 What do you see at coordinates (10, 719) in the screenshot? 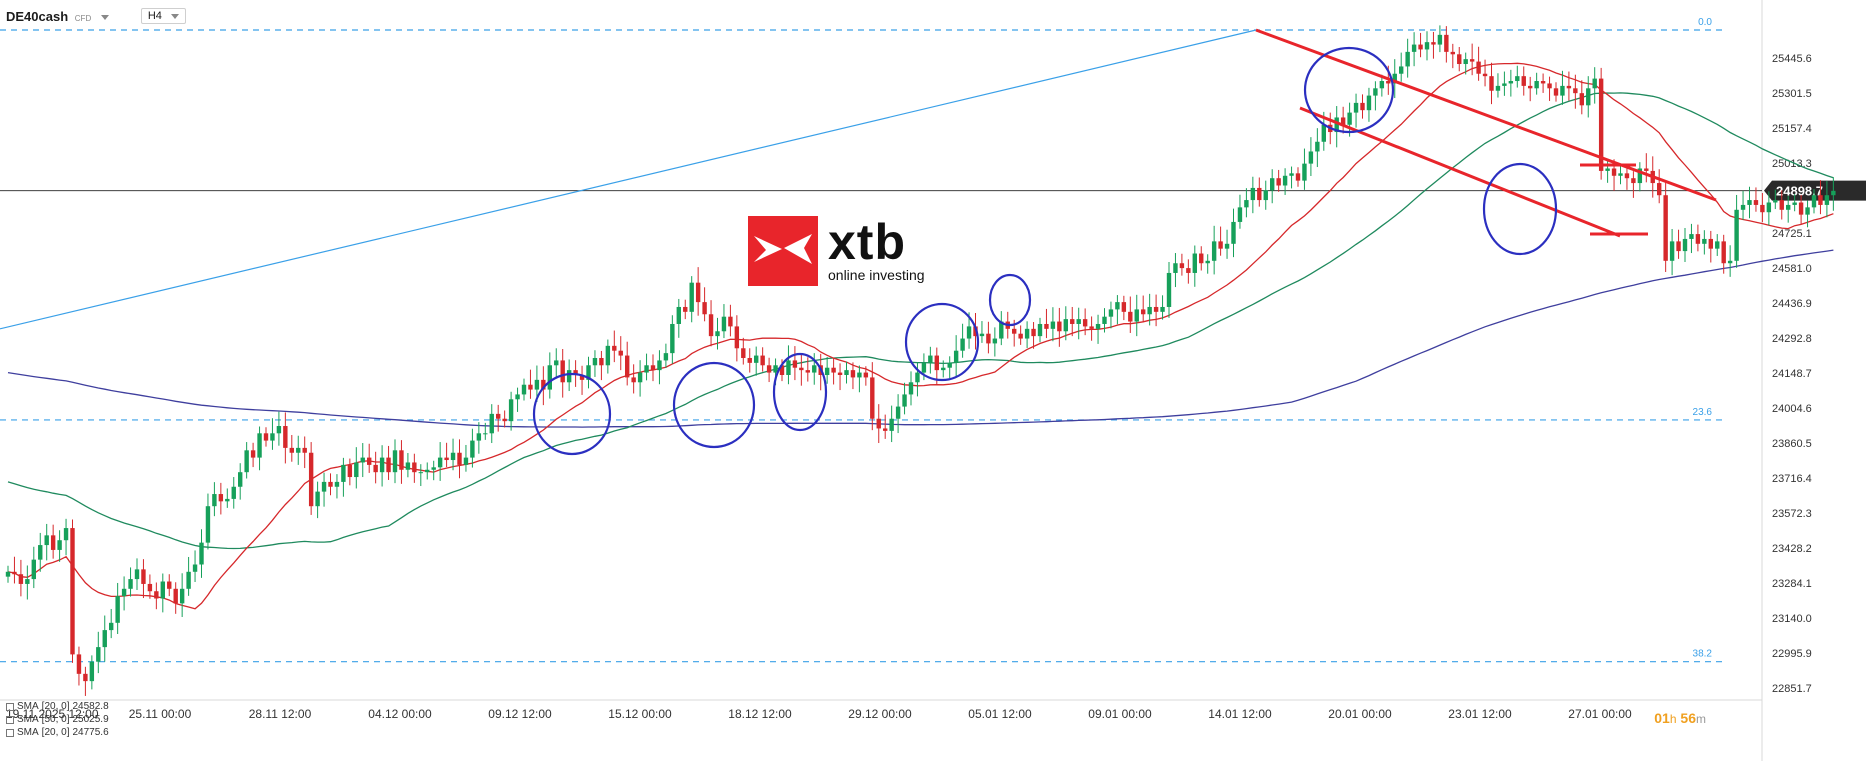
I see `indicator-icon` at bounding box center [10, 719].